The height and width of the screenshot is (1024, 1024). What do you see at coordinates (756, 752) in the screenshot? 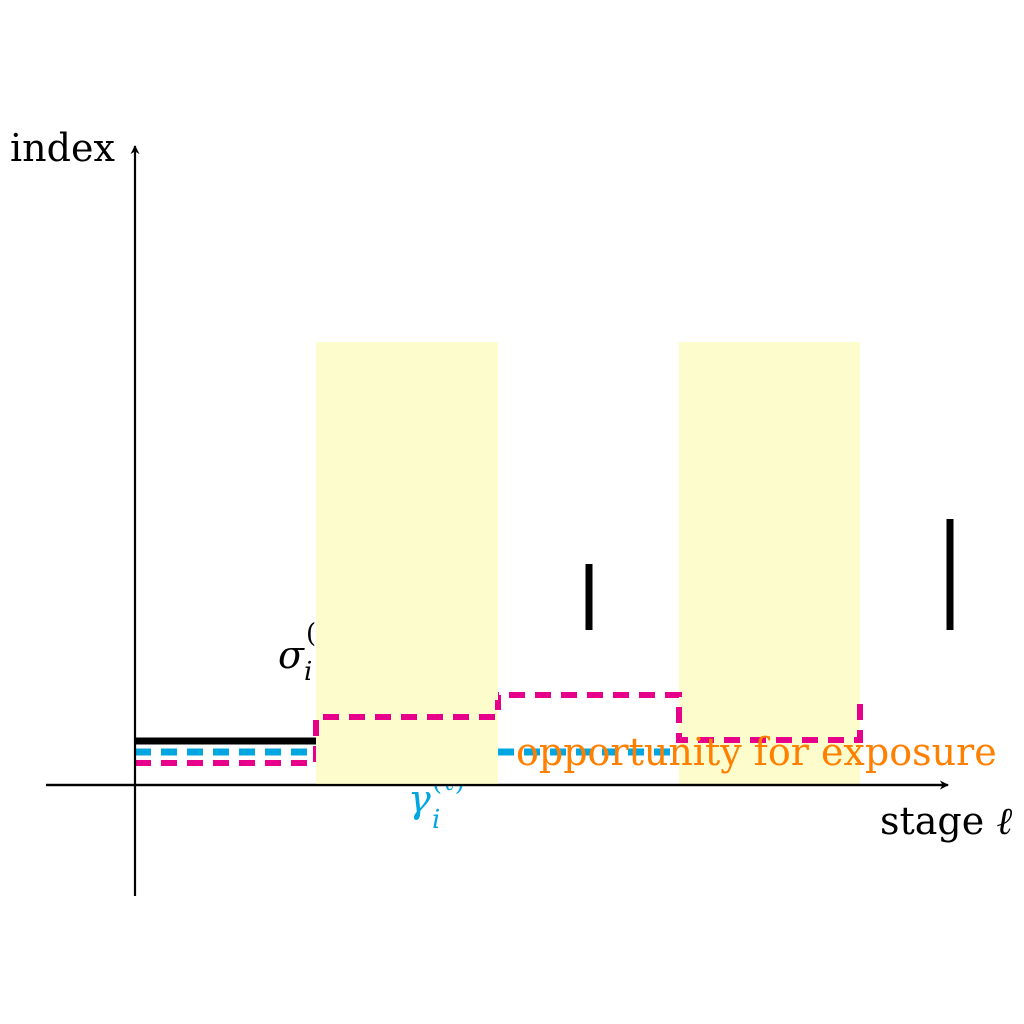
I see `annotation-opportunity: opportunity for exposure` at bounding box center [756, 752].